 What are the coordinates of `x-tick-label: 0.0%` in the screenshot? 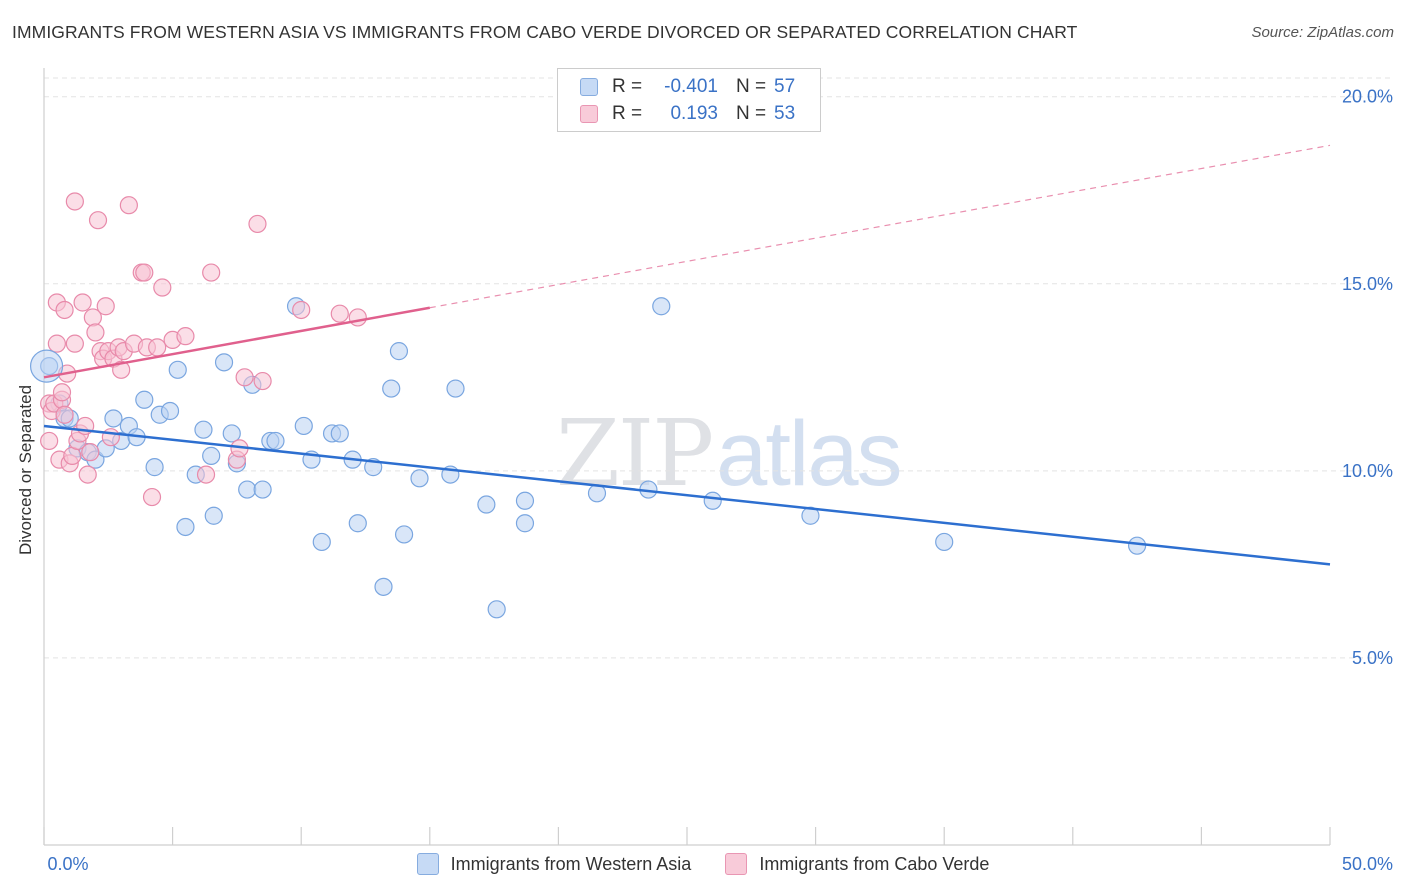 It's located at (67, 864).